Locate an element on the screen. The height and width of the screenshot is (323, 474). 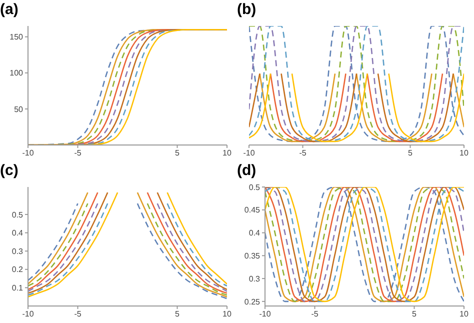
chart-title: (b) is located at coordinates (247, 10).